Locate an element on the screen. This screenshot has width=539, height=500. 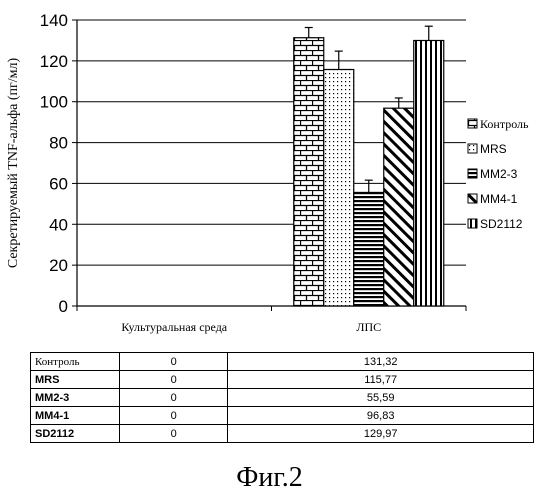
table-row: MM2-3055,59 is located at coordinates (282, 398).